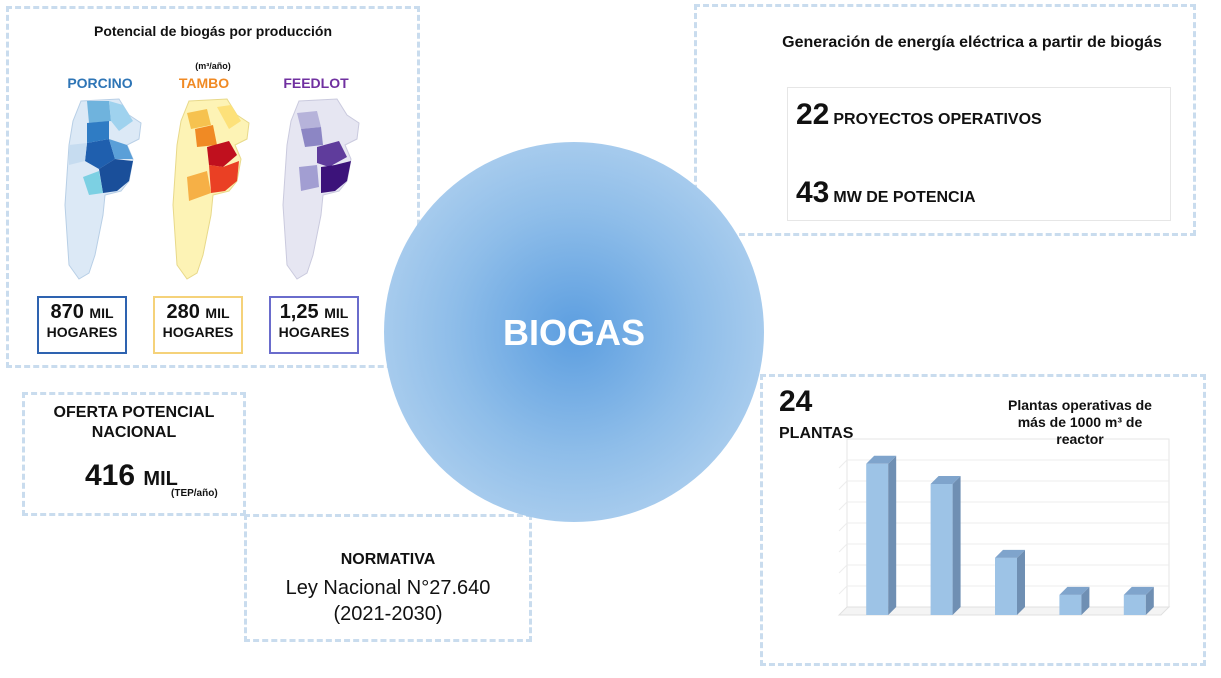 Image resolution: width=1221 pixels, height=678 pixels. Describe the element at coordinates (82, 332) in the screenshot. I see `hogares-porcino-unit: HOGARES` at that location.